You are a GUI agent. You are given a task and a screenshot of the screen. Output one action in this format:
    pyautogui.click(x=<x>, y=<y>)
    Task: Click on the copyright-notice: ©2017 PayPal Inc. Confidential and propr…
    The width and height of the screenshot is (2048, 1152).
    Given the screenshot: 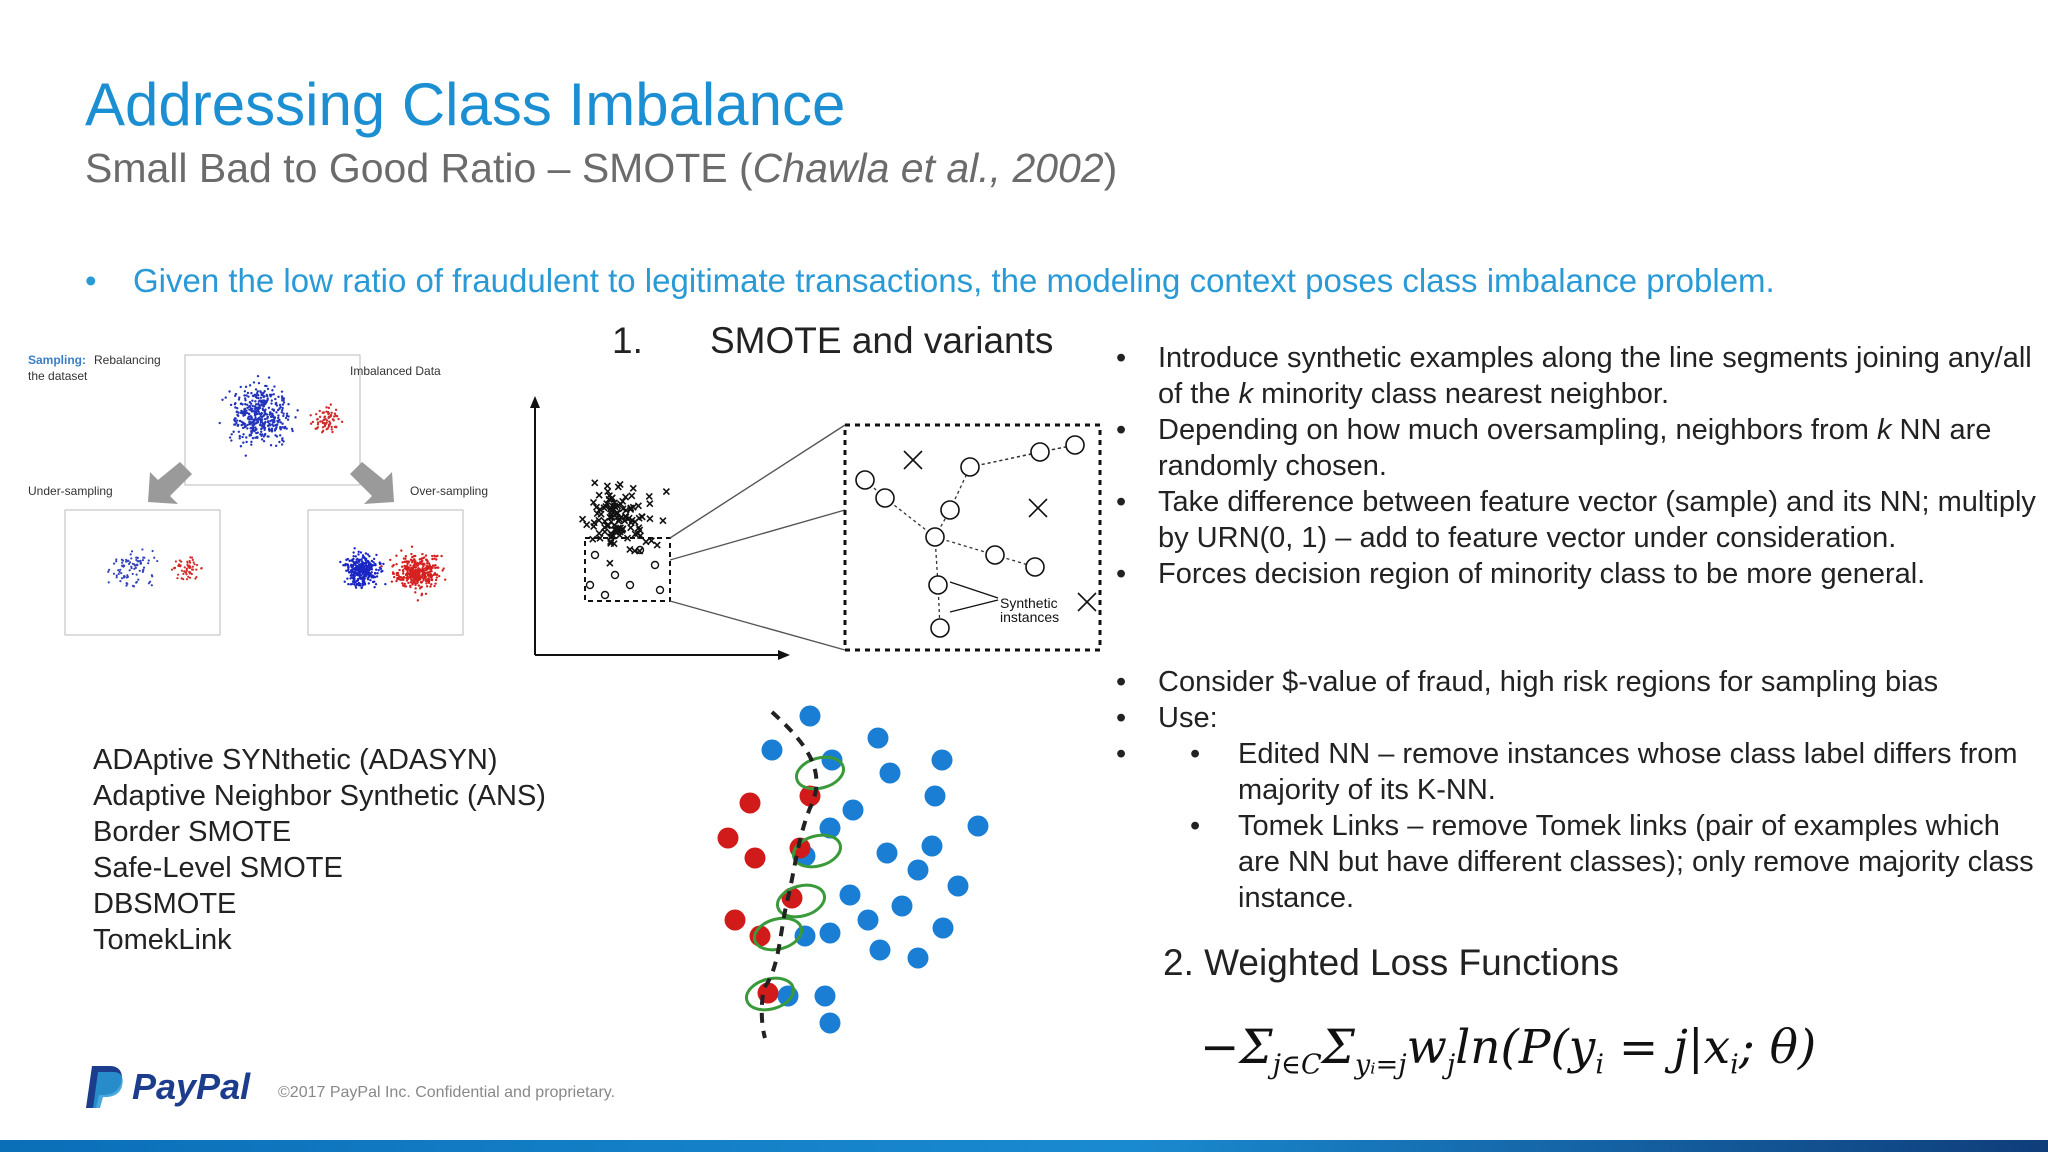 What is the action you would take?
    pyautogui.click(x=447, y=1092)
    